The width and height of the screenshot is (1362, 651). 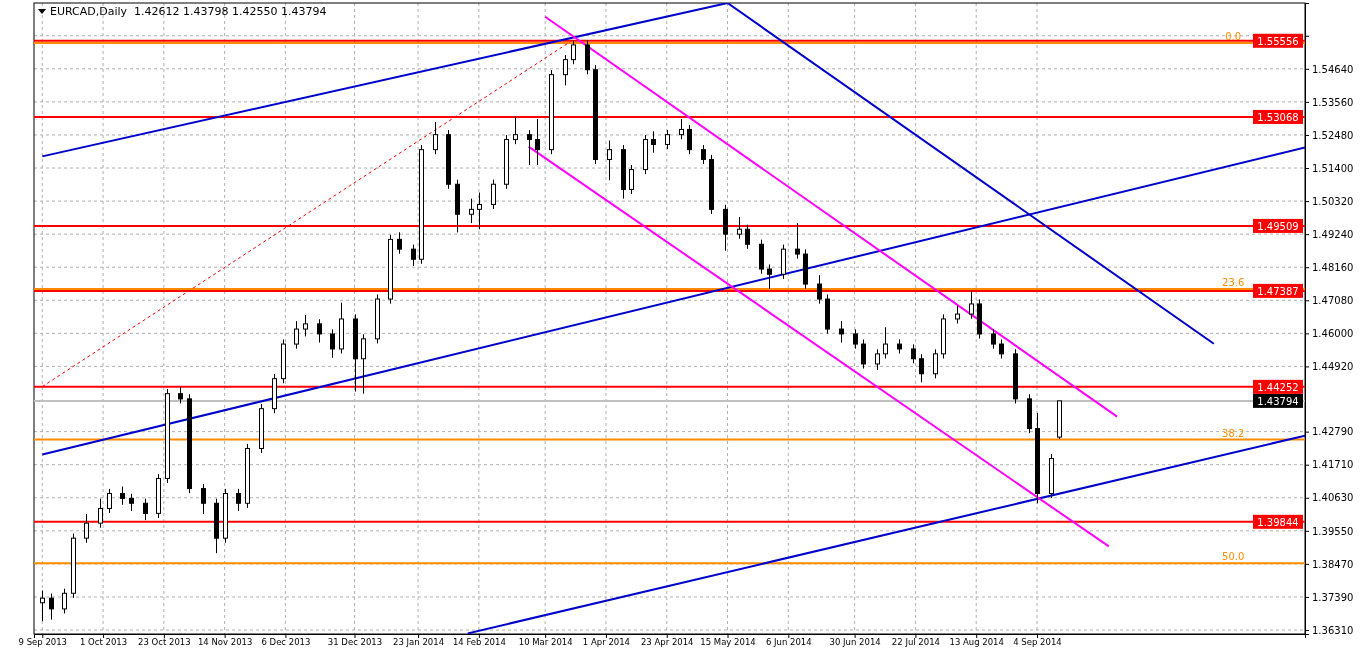 I want to click on x-tick-label: 9 Sep 2013, so click(x=43, y=642).